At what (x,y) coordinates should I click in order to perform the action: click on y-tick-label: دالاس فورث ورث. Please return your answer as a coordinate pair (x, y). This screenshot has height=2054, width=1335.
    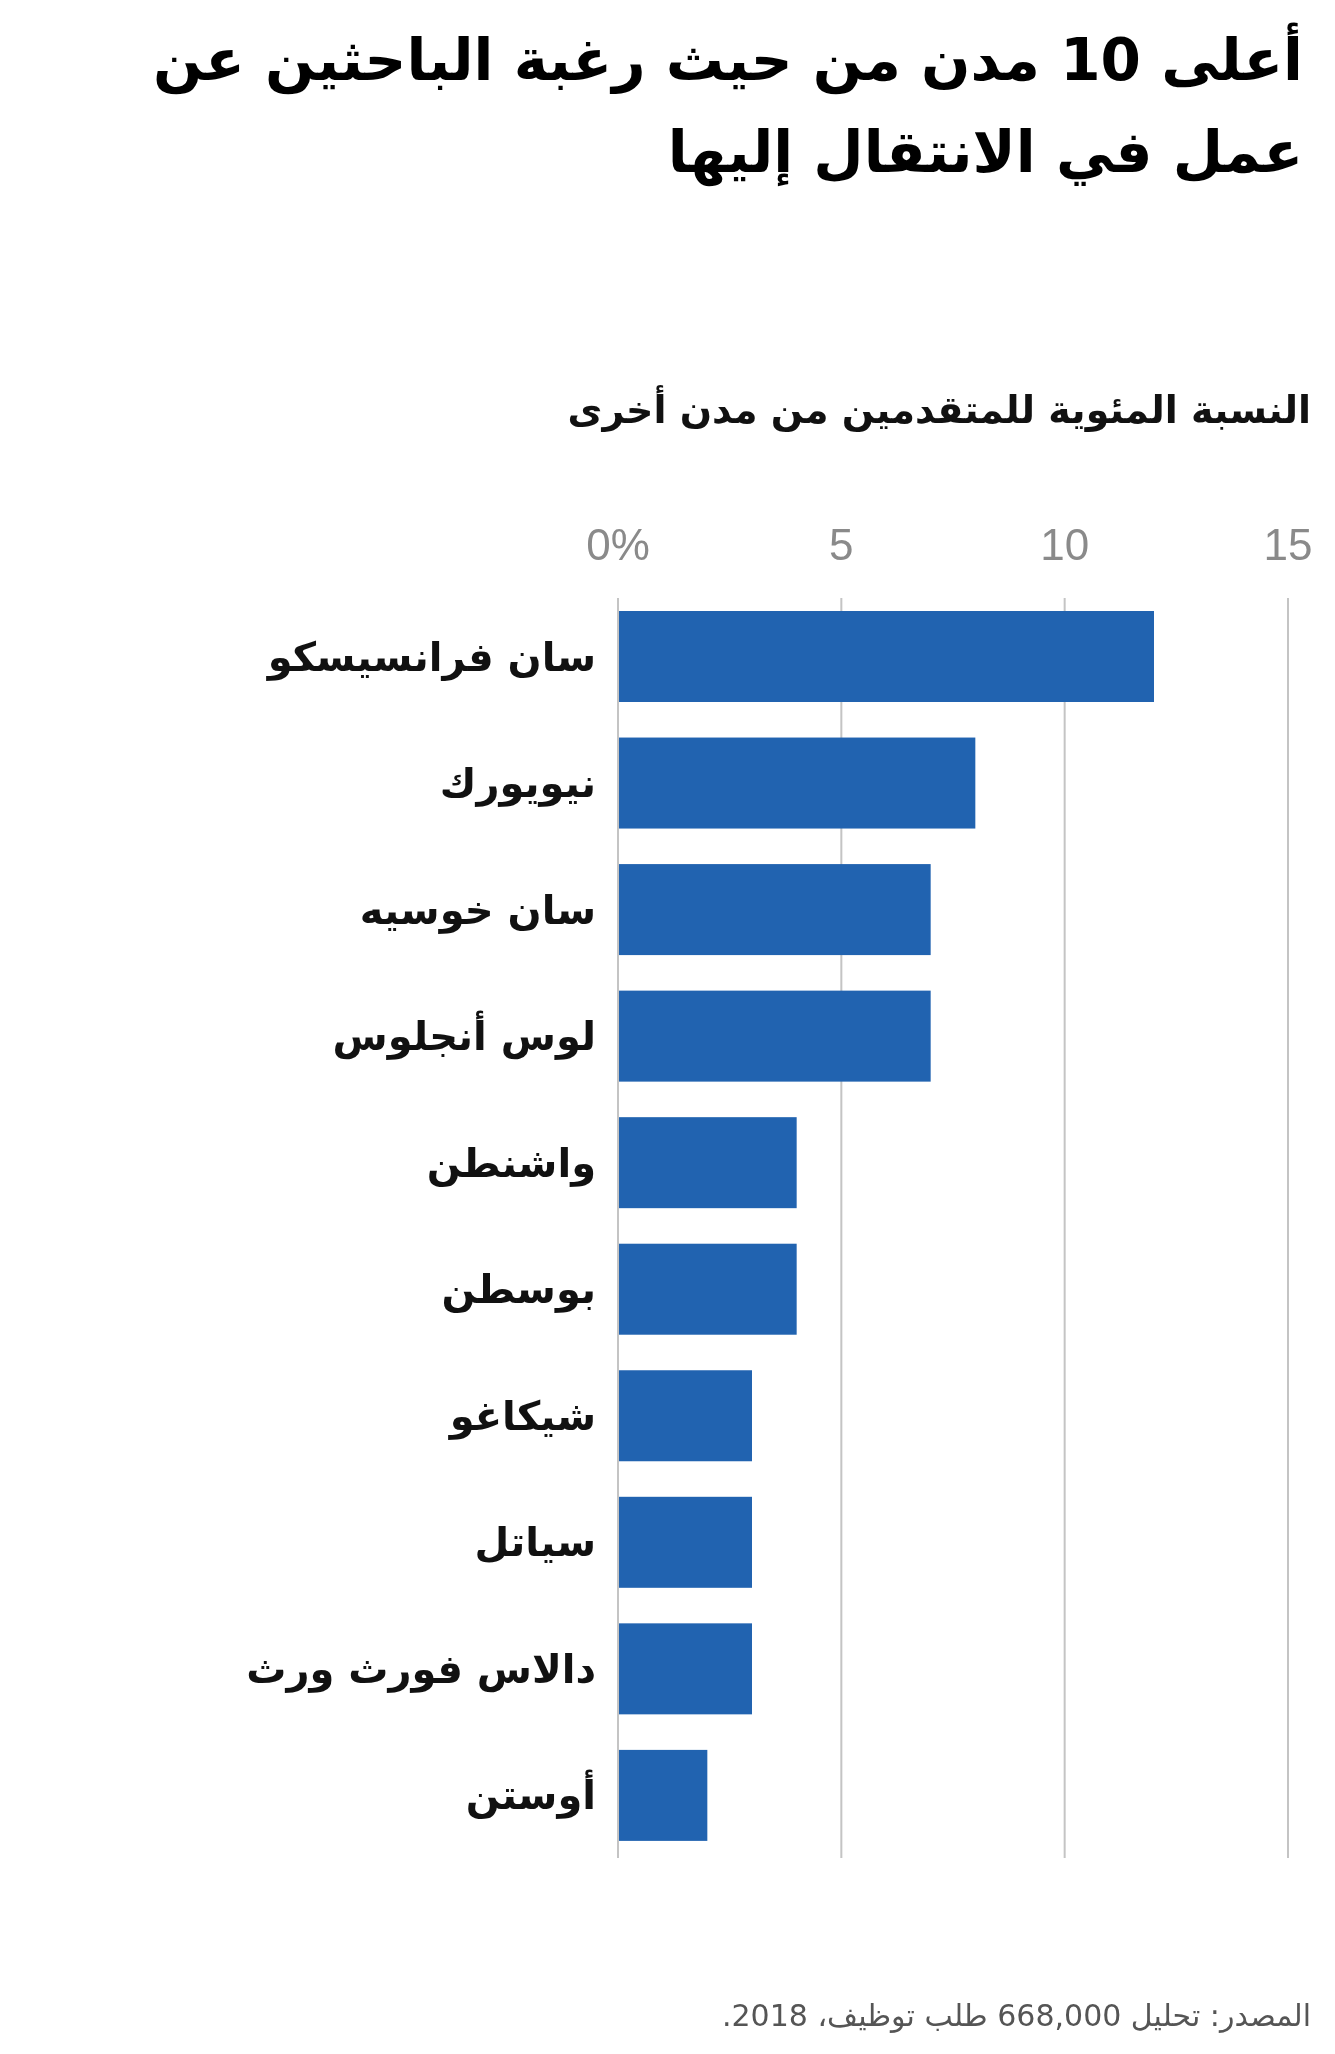
    Looking at the image, I should click on (421, 1669).